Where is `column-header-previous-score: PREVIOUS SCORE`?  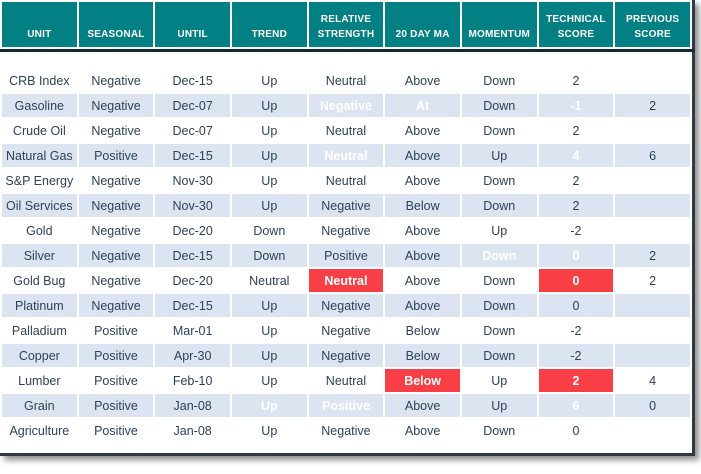
column-header-previous-score: PREVIOUS SCORE is located at coordinates (652, 24).